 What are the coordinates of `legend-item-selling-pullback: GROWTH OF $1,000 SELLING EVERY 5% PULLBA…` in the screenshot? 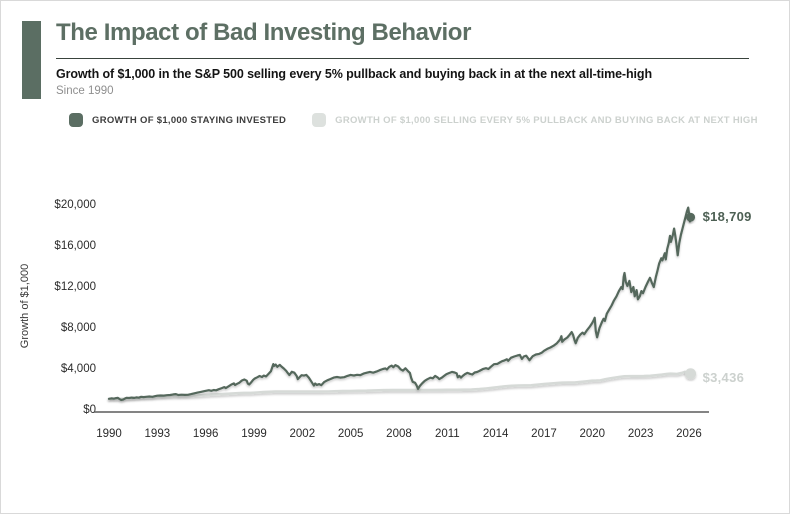 It's located at (535, 120).